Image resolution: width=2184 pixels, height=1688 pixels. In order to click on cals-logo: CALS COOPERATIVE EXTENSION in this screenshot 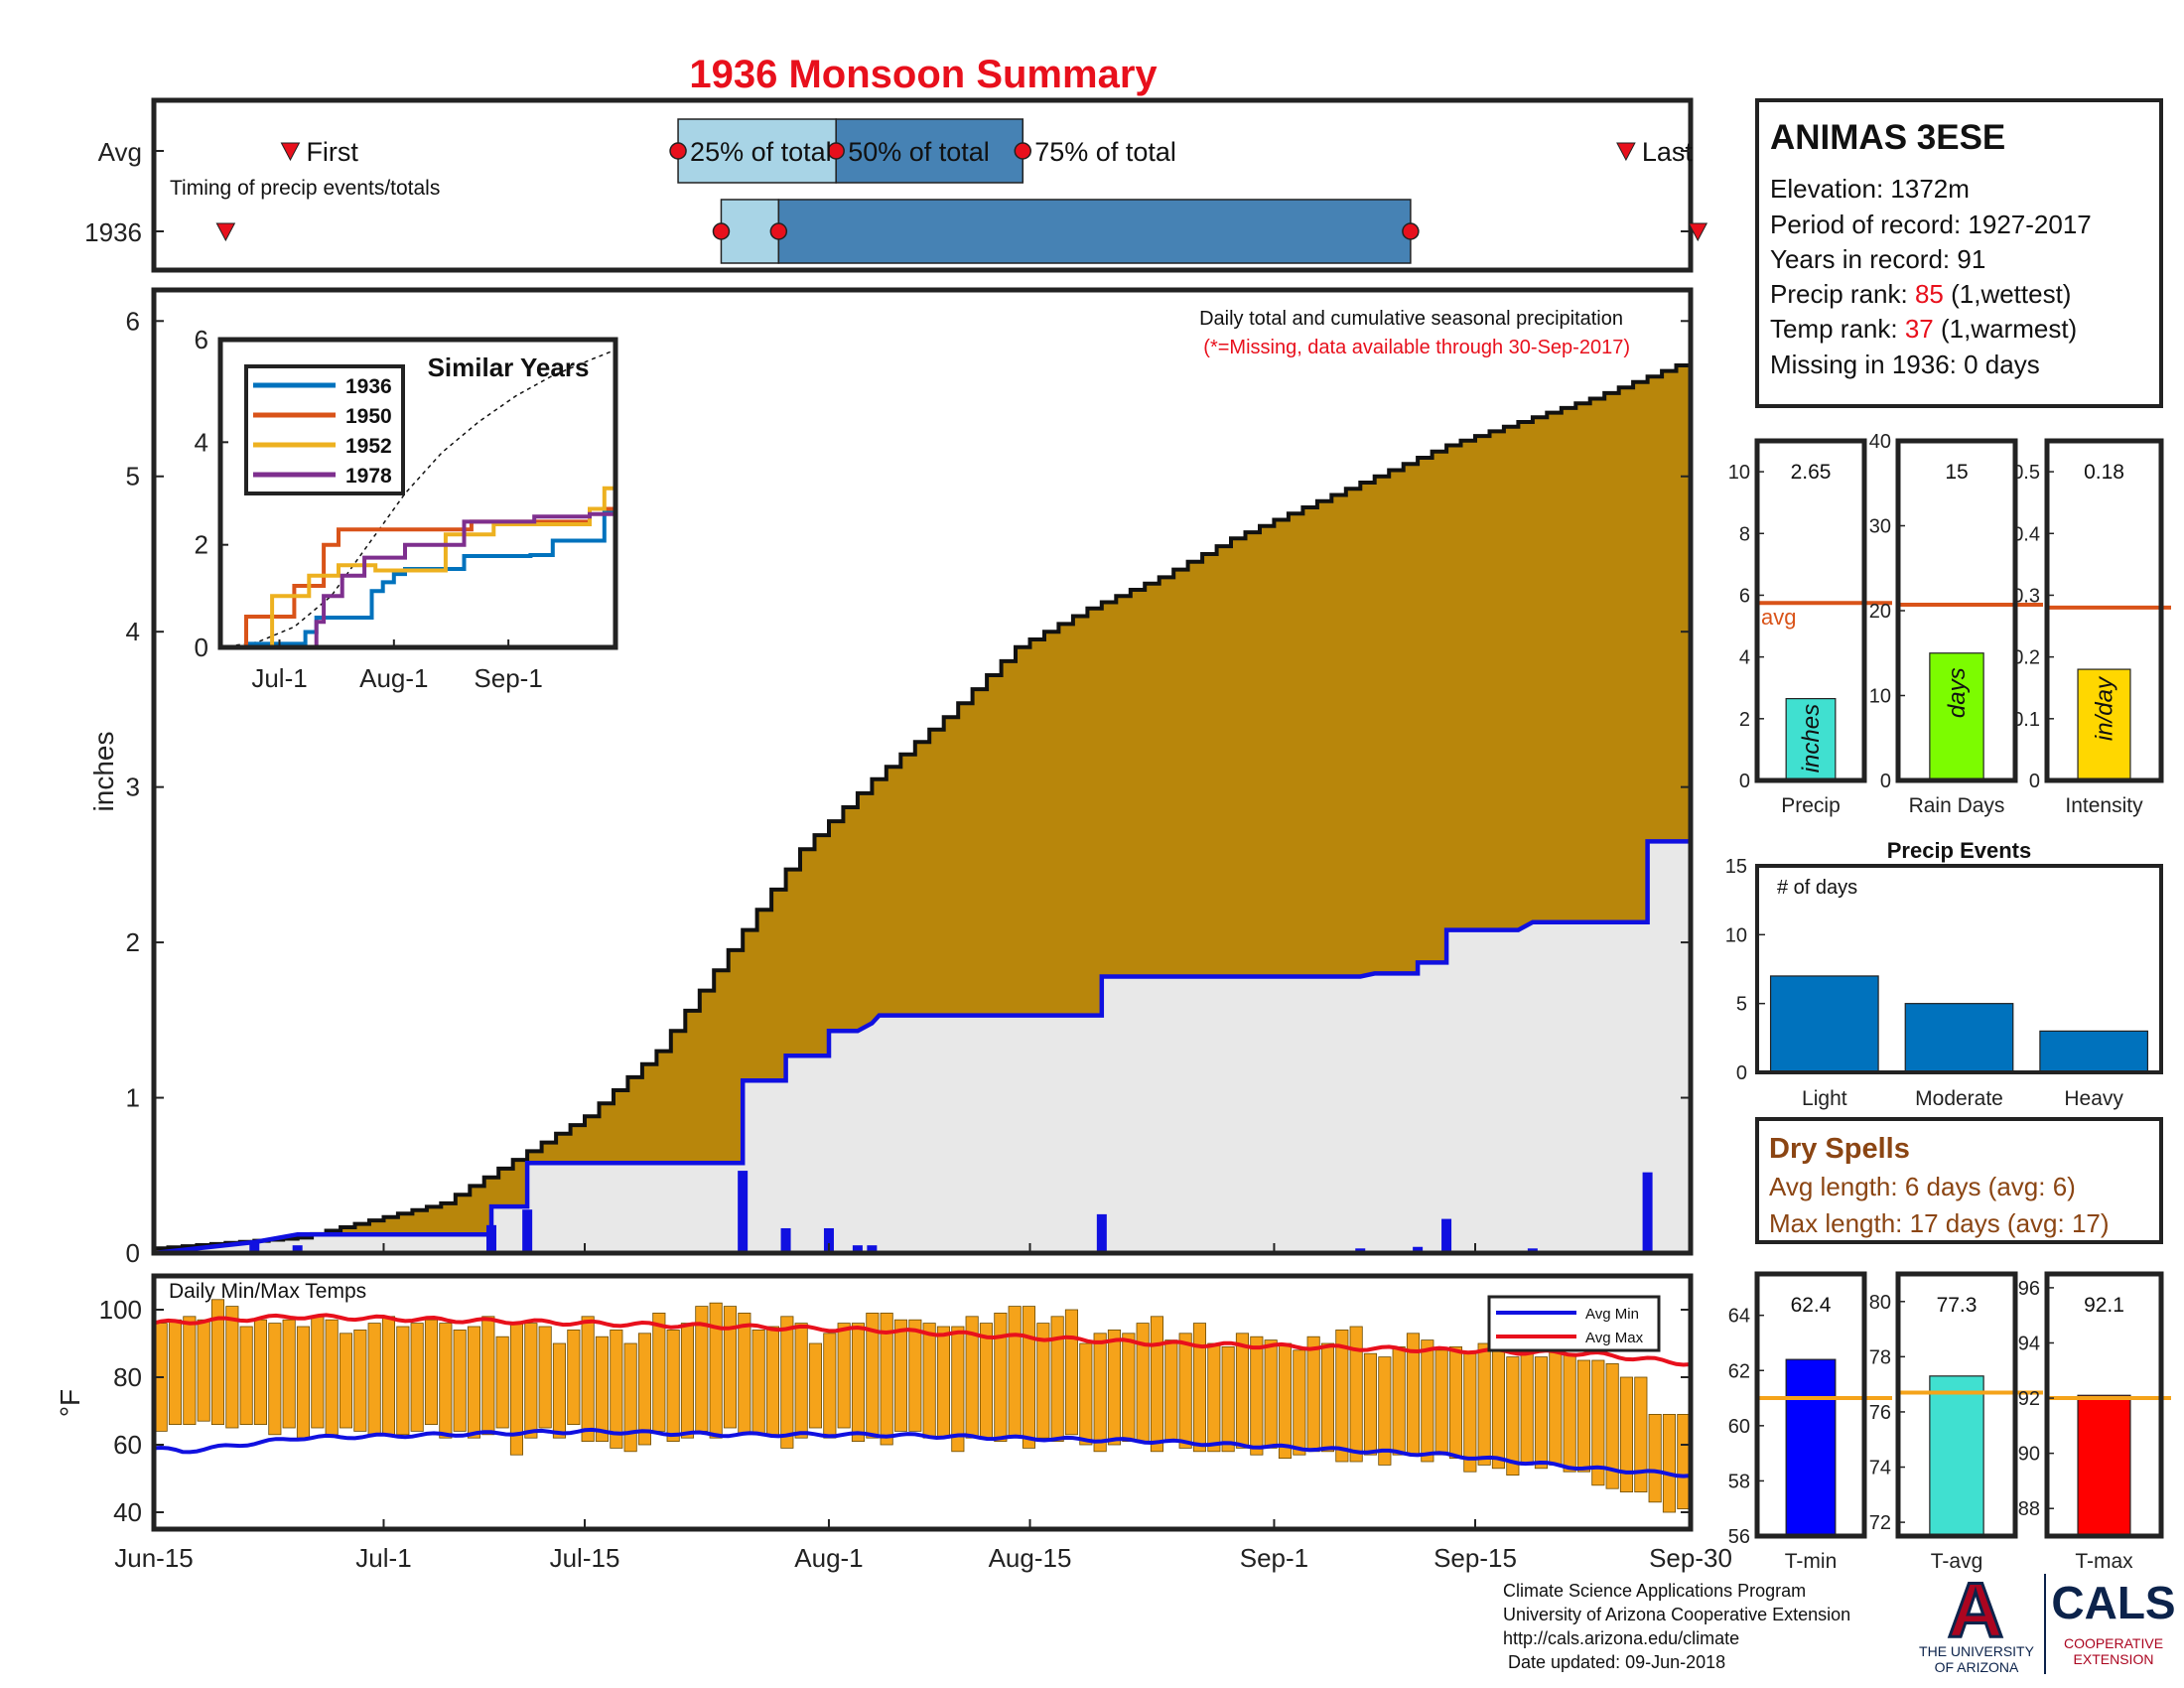, I will do `click(2113, 1622)`.